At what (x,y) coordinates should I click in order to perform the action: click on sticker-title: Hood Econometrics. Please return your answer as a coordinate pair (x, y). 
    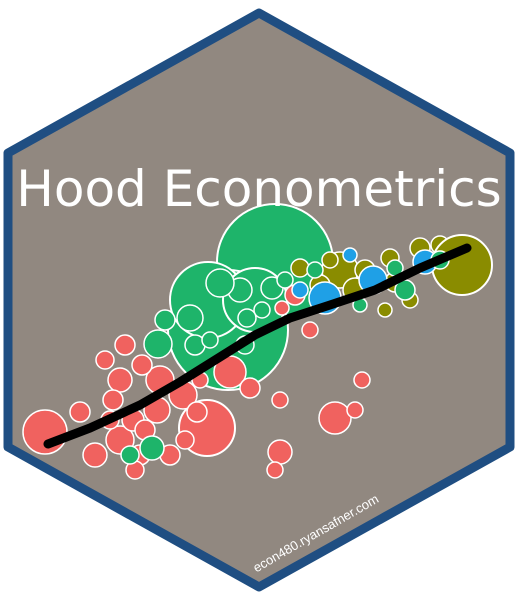
    Looking at the image, I should click on (258, 189).